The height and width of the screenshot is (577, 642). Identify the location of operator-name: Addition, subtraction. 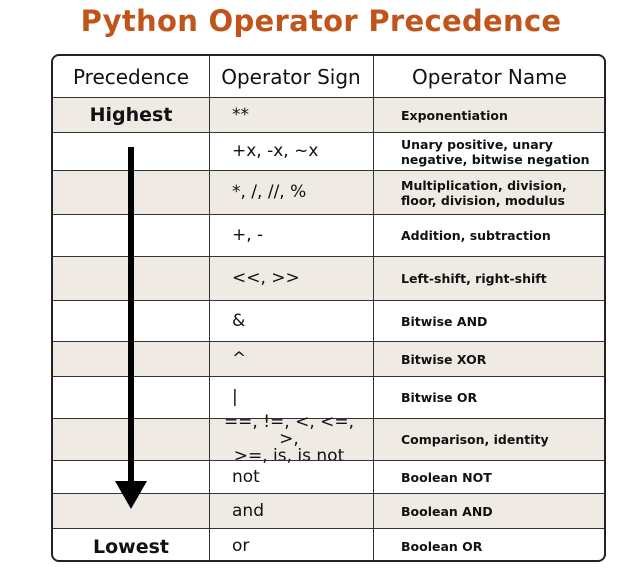
(476, 235).